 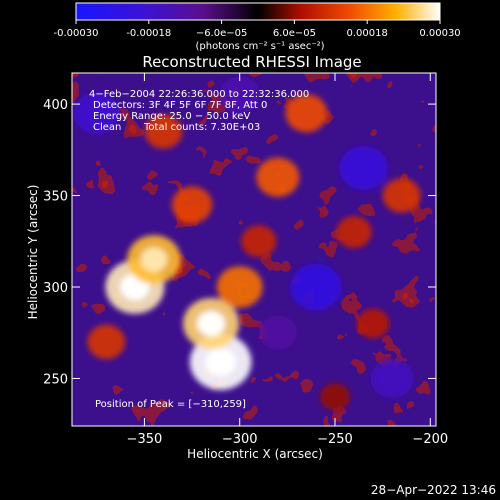 What do you see at coordinates (170, 404) in the screenshot?
I see `peak-position-label: Position of Peak = [−310,259]` at bounding box center [170, 404].